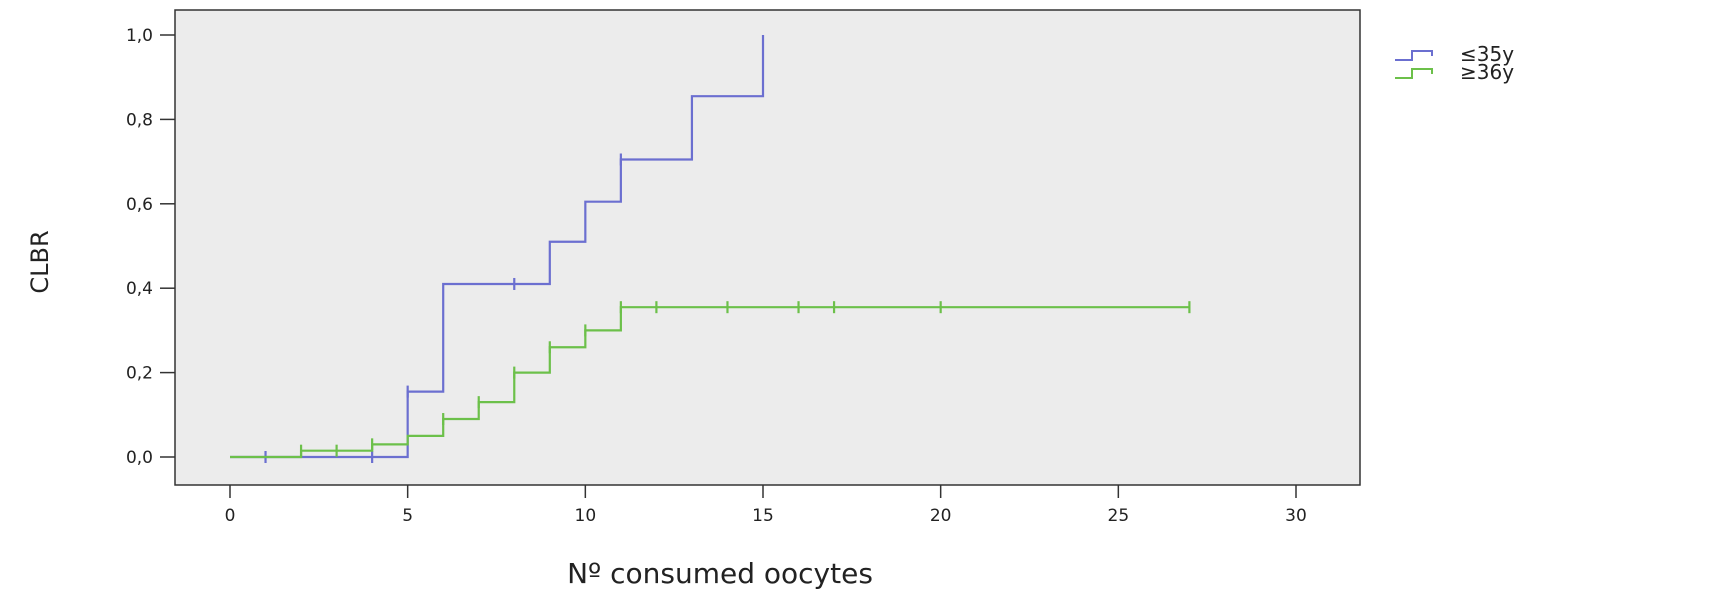  I want to click on legend-label: ≤35y, so click(1487, 54).